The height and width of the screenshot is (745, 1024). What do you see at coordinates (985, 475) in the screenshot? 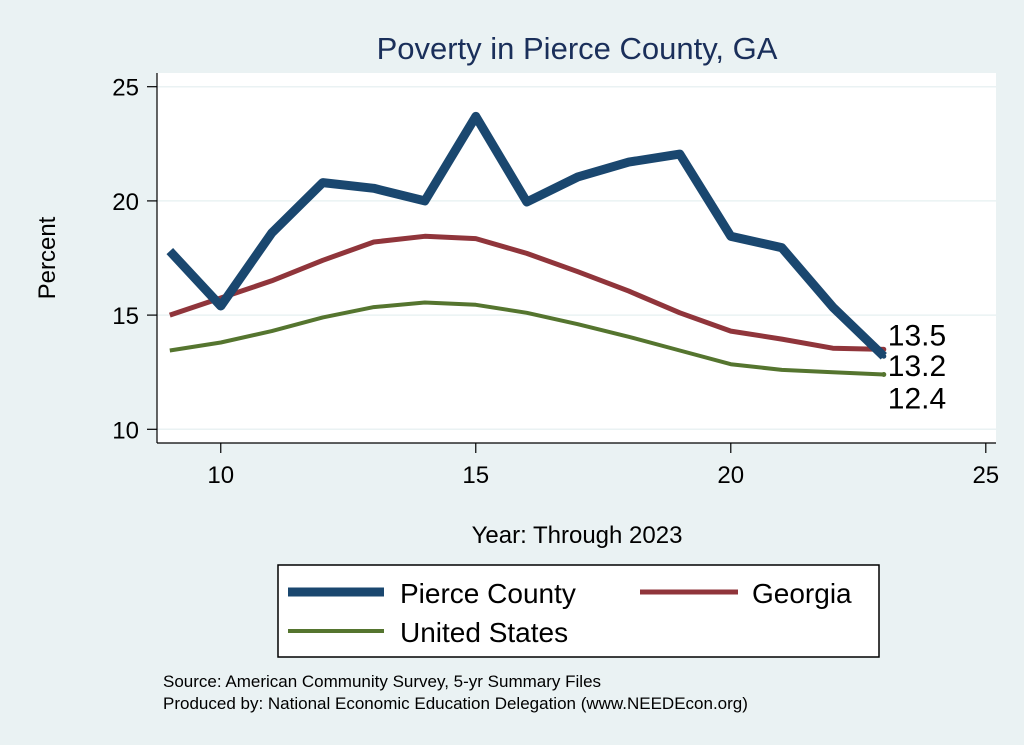
I see `x-tick-label: 25` at bounding box center [985, 475].